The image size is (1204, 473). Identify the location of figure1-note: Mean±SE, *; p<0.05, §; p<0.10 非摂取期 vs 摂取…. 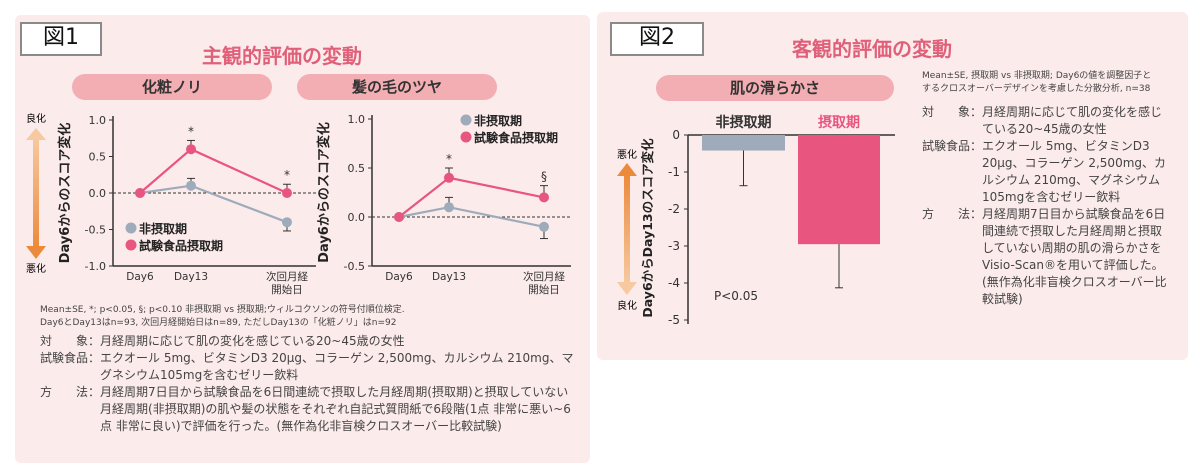
(310, 317).